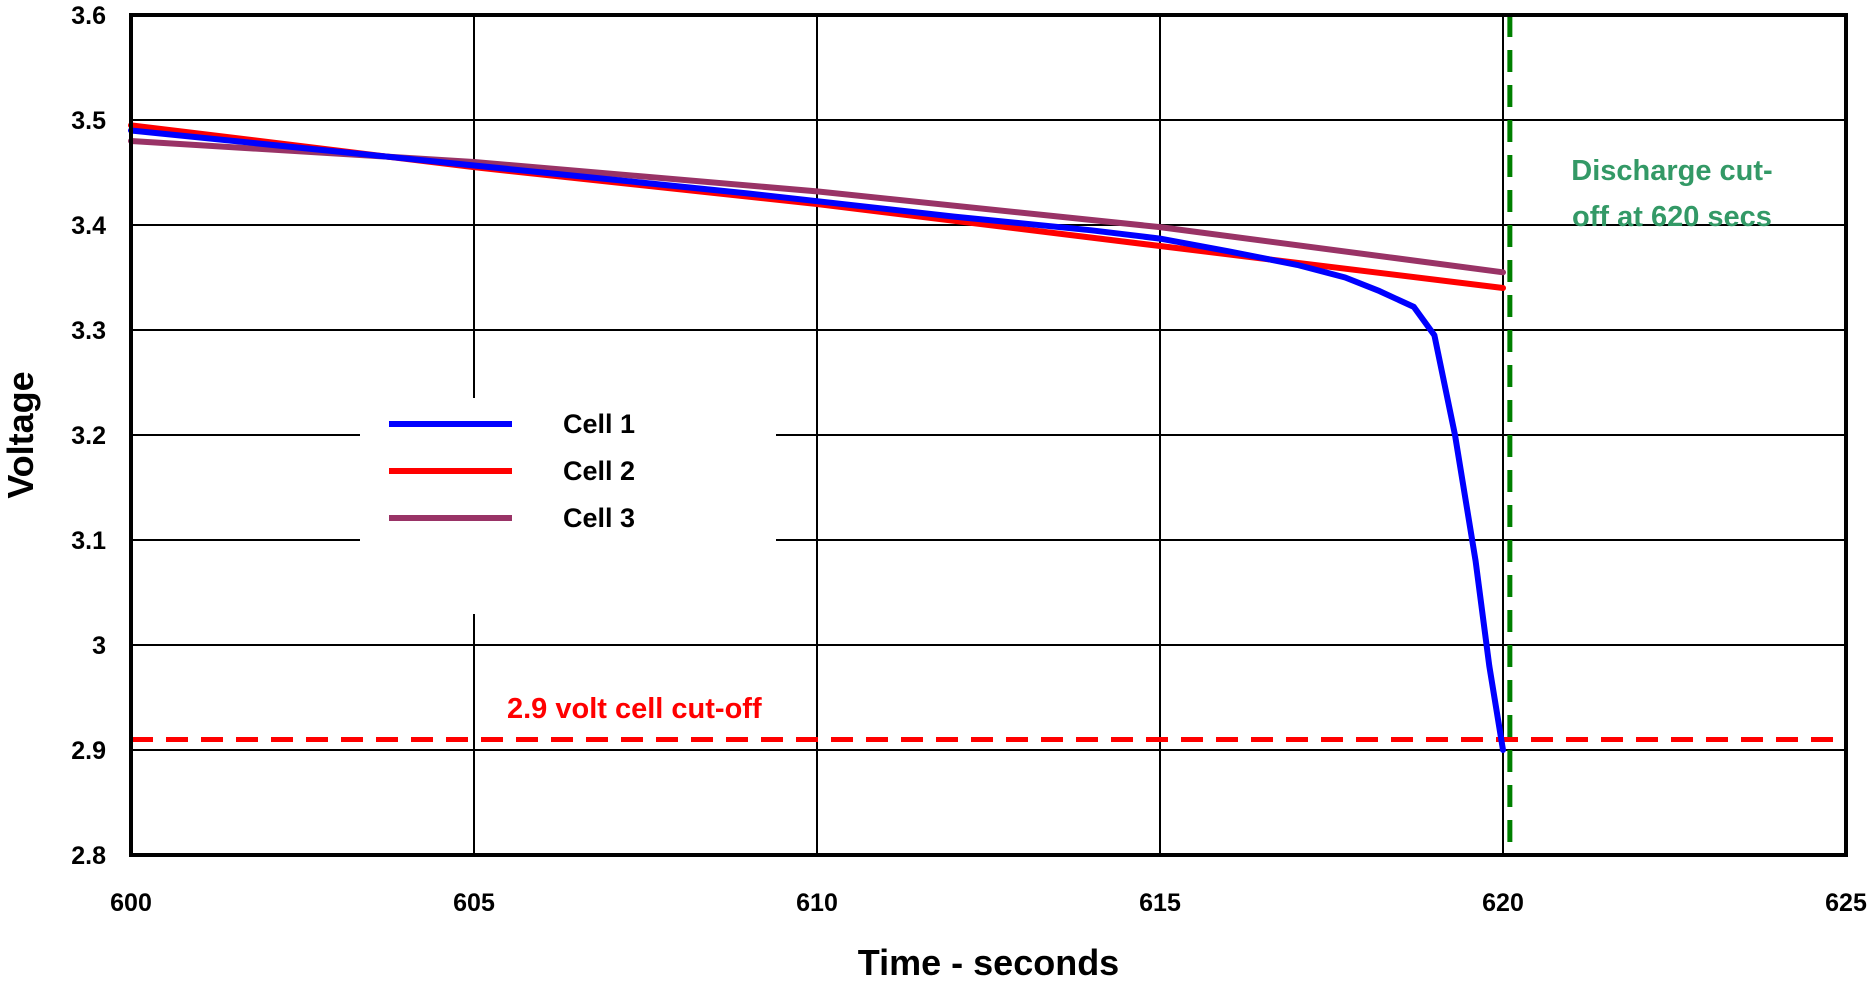 The height and width of the screenshot is (986, 1869). I want to click on y-tick-label: 3.2, so click(88, 436).